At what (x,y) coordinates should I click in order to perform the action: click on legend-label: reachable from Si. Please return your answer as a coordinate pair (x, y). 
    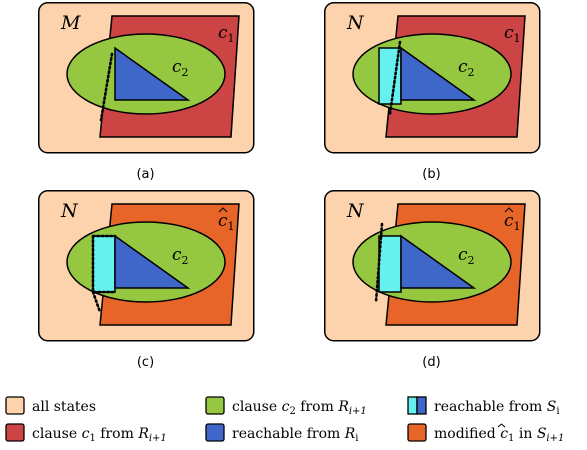
    Looking at the image, I should click on (497, 408).